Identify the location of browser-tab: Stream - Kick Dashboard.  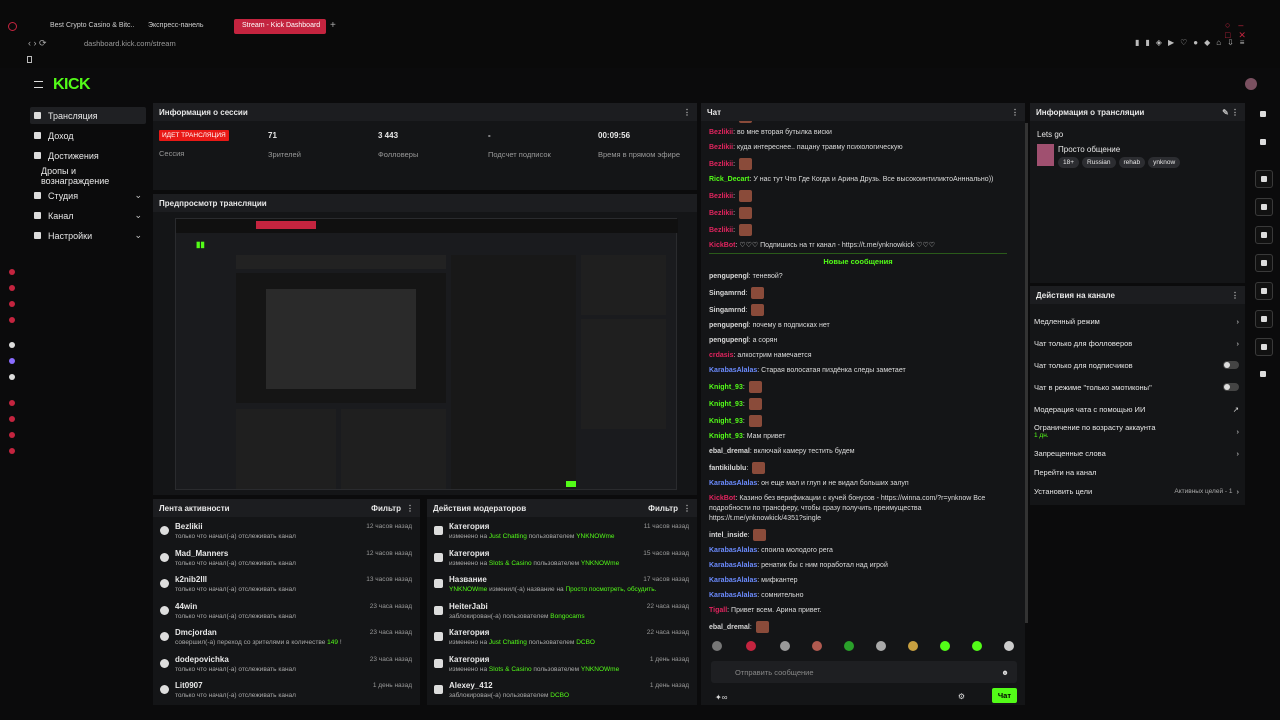
(280, 26).